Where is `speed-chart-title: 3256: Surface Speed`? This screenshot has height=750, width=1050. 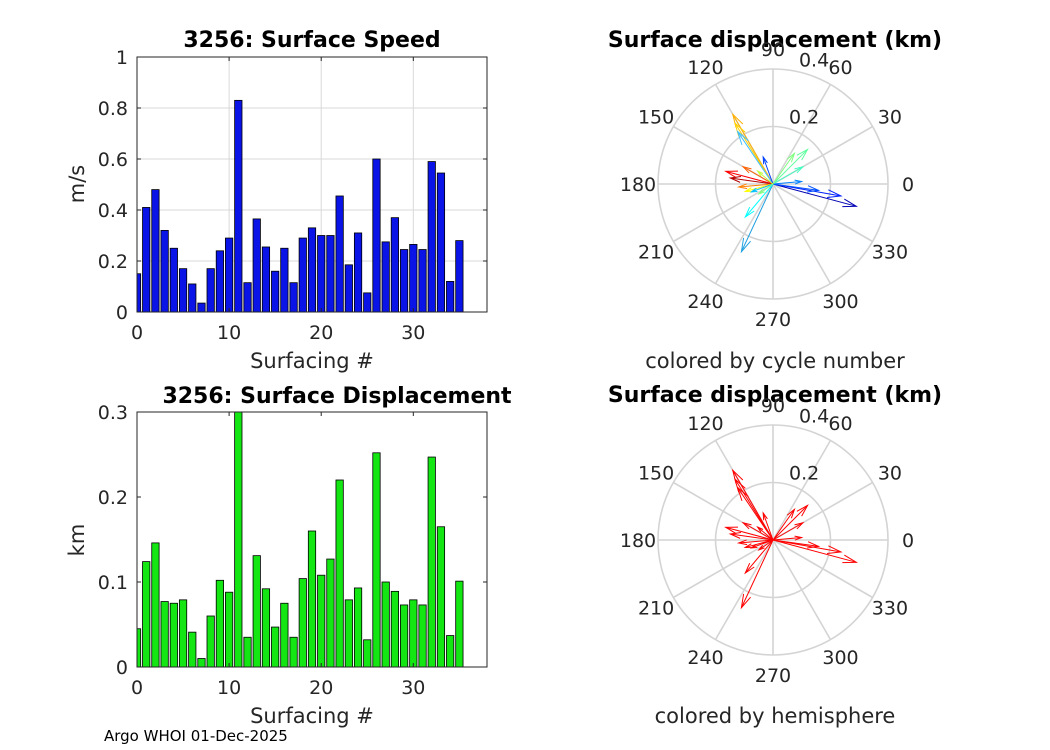
speed-chart-title: 3256: Surface Speed is located at coordinates (311, 40).